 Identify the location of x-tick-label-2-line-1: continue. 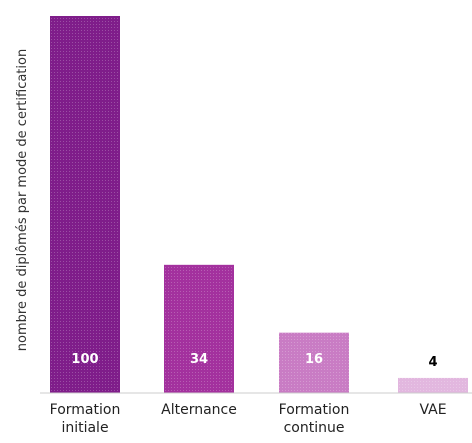
(314, 428).